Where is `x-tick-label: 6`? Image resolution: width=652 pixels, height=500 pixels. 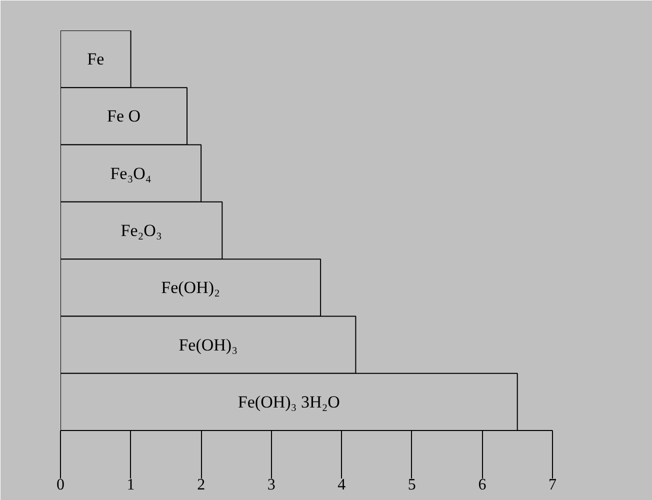
x-tick-label: 6 is located at coordinates (482, 485).